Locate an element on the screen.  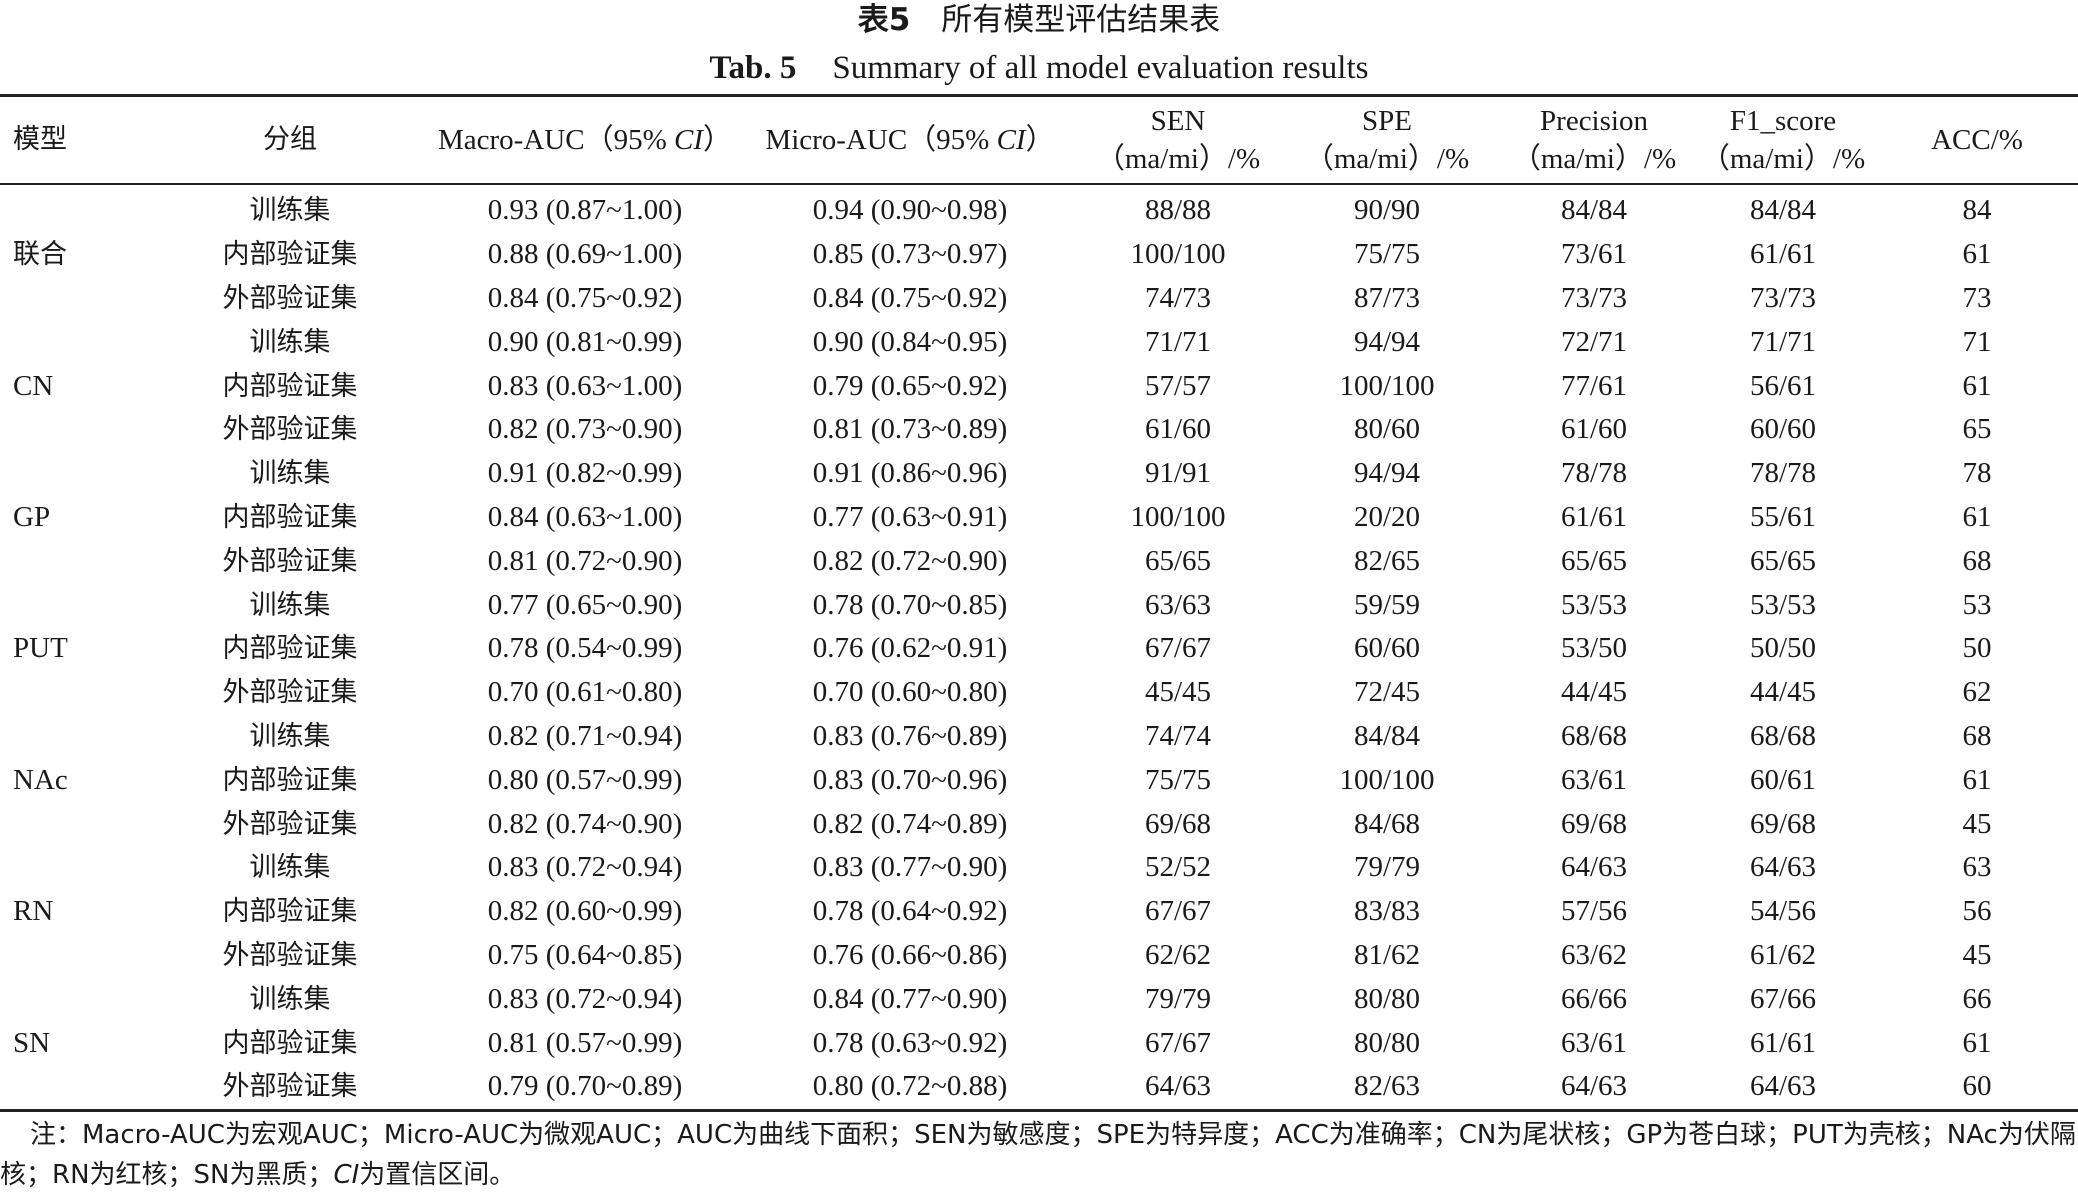
header-macro-auc: Macro-AUC（95% CI） is located at coordinates (585, 140).